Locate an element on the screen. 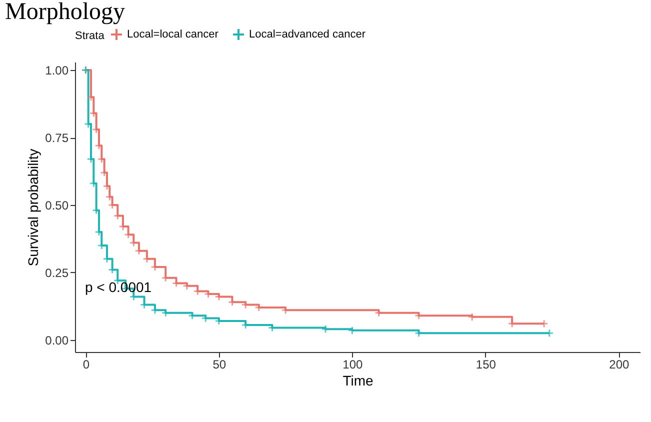 Image resolution: width=651 pixels, height=422 pixels. x-tick-label: 50 is located at coordinates (219, 365).